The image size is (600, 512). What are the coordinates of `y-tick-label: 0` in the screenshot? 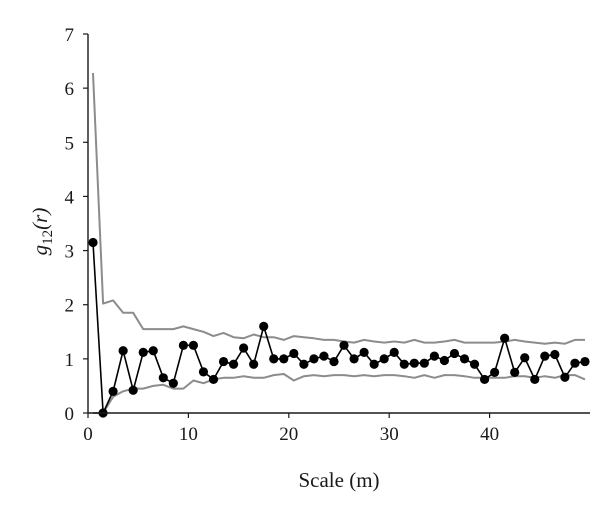 It's located at (70, 414).